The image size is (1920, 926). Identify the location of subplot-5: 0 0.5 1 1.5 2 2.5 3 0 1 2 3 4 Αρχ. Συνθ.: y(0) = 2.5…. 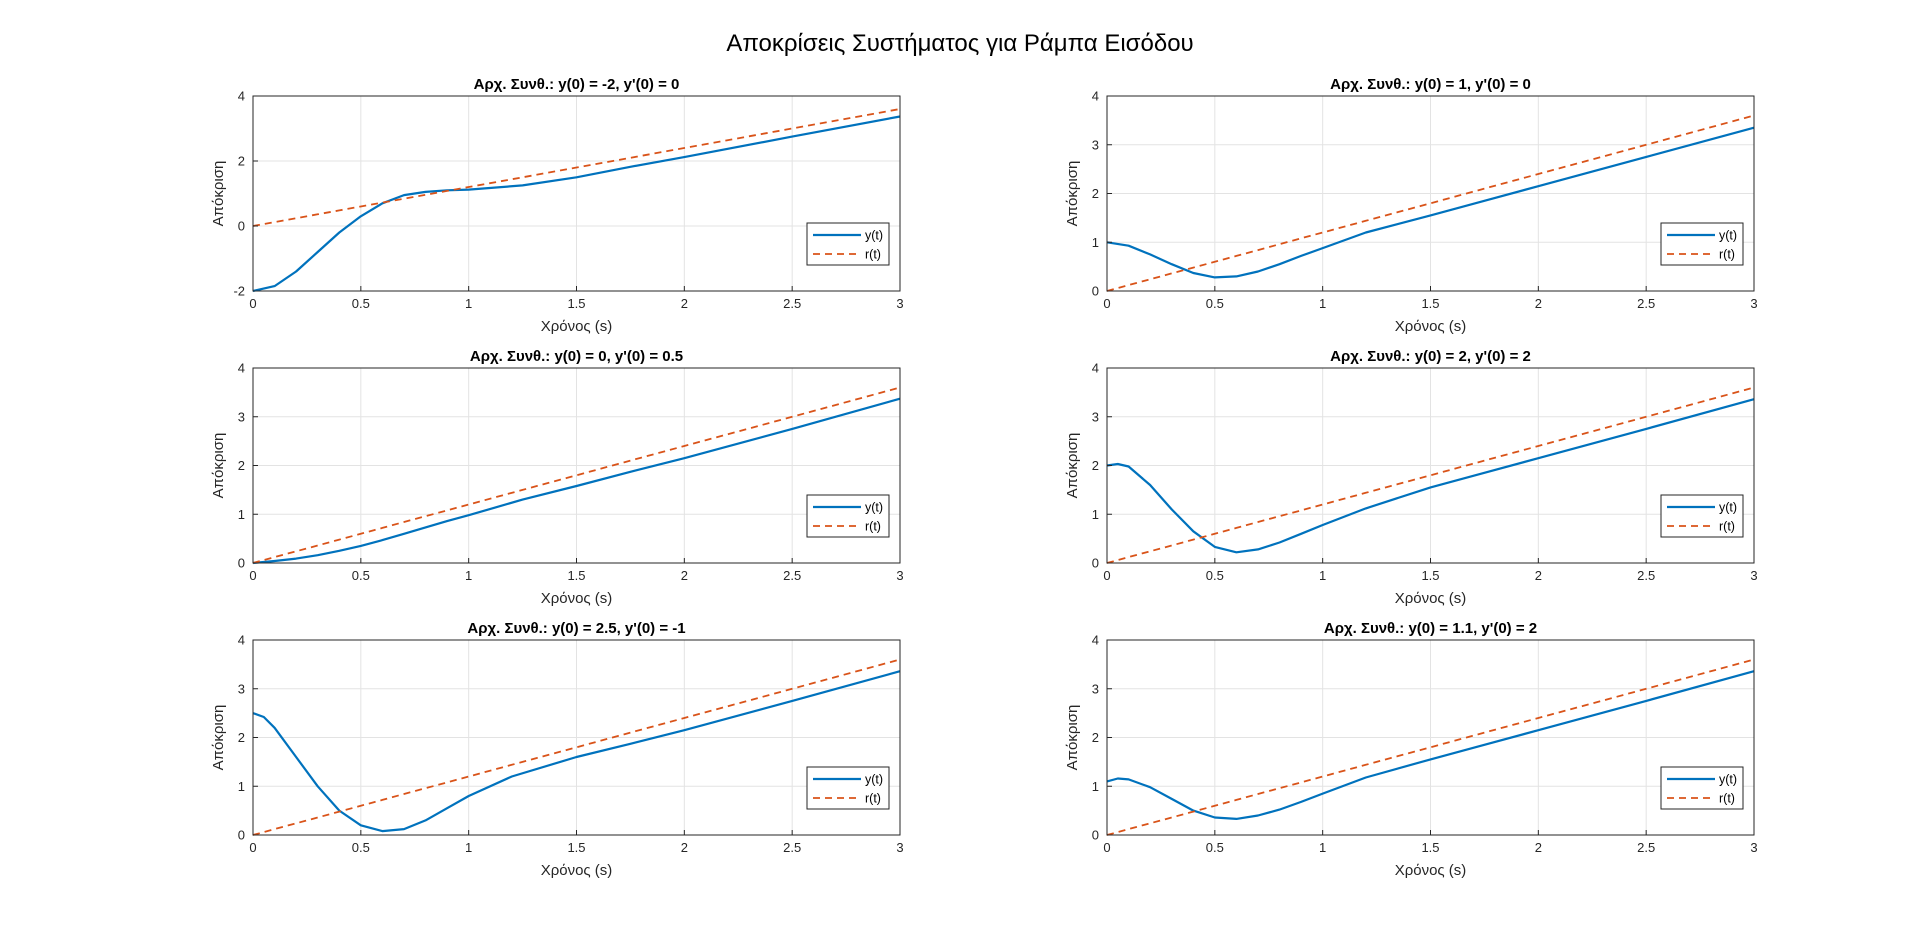
(557, 749).